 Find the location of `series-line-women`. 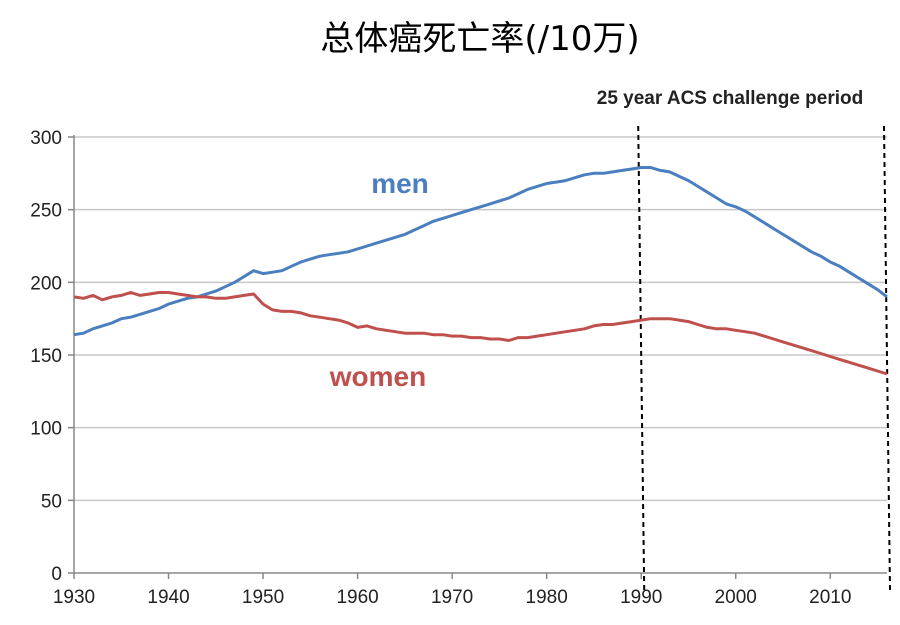

series-line-women is located at coordinates (480, 333).